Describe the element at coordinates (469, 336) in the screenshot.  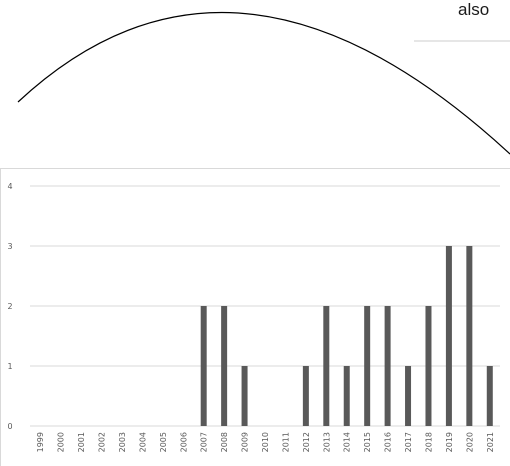
I see `bar-2020` at that location.